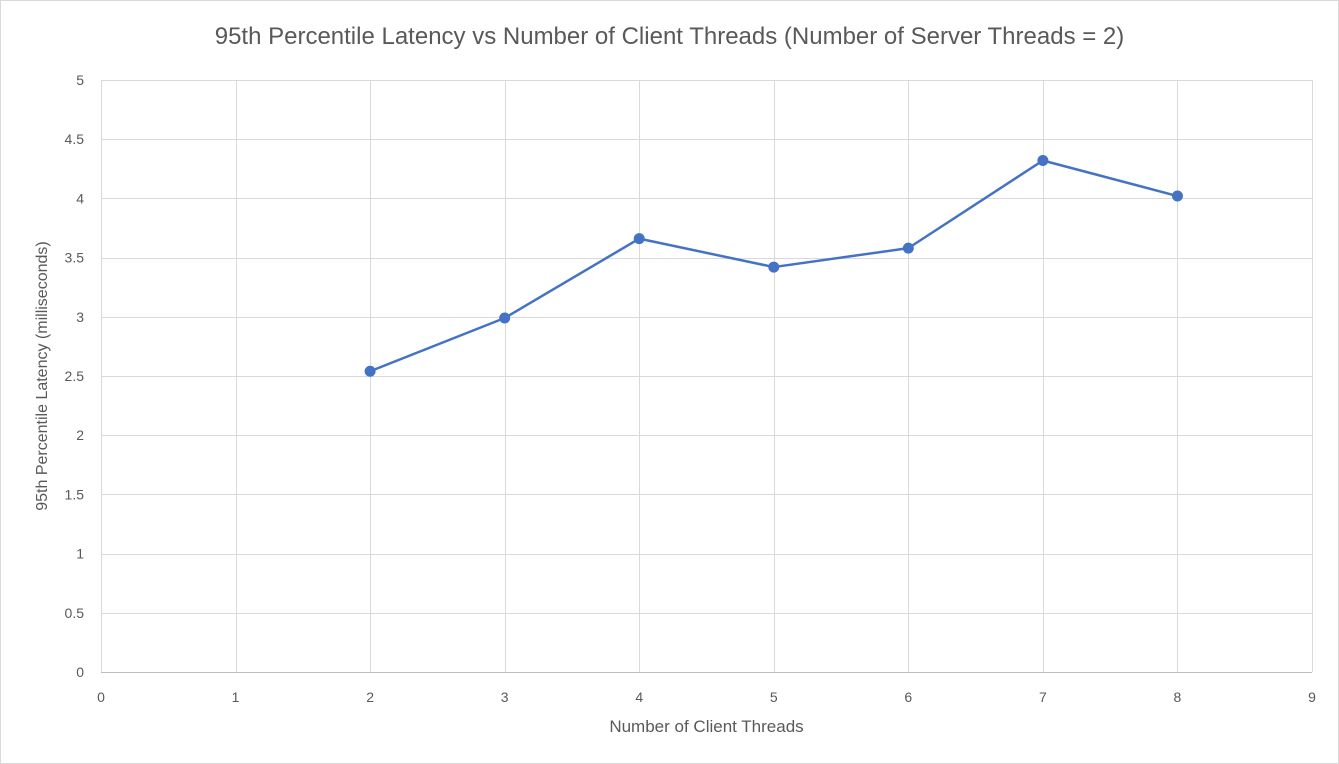  Describe the element at coordinates (75, 258) in the screenshot. I see `y-tick-label-7: 3.5` at that location.